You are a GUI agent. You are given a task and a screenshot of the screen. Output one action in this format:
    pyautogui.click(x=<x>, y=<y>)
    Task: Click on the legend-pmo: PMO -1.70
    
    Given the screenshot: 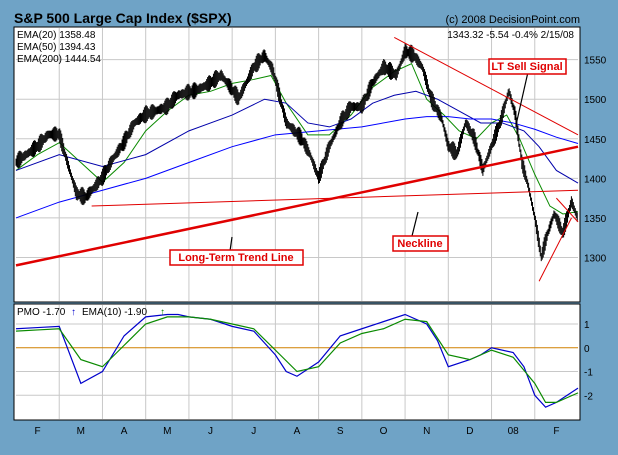 What is the action you would take?
    pyautogui.click(x=41, y=312)
    